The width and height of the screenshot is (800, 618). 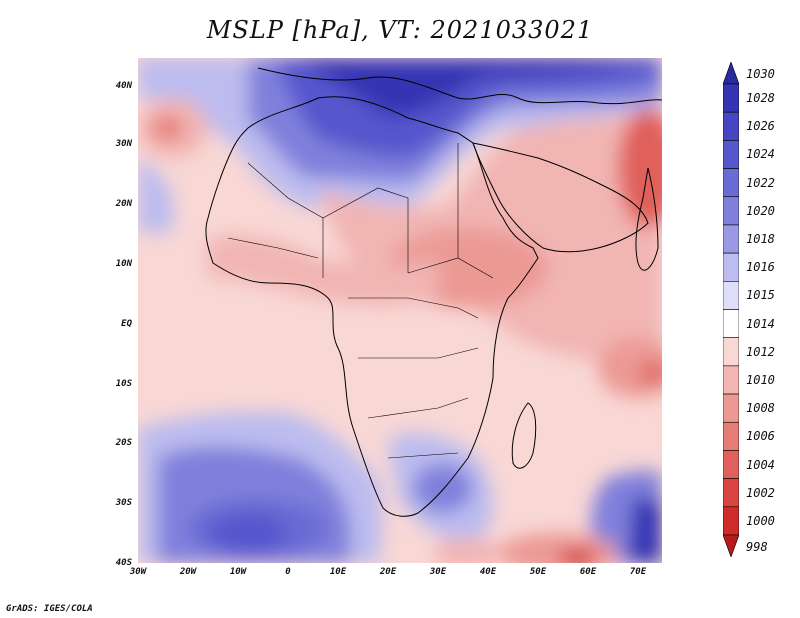 I want to click on lat-label-20s: 20S, so click(x=123, y=443).